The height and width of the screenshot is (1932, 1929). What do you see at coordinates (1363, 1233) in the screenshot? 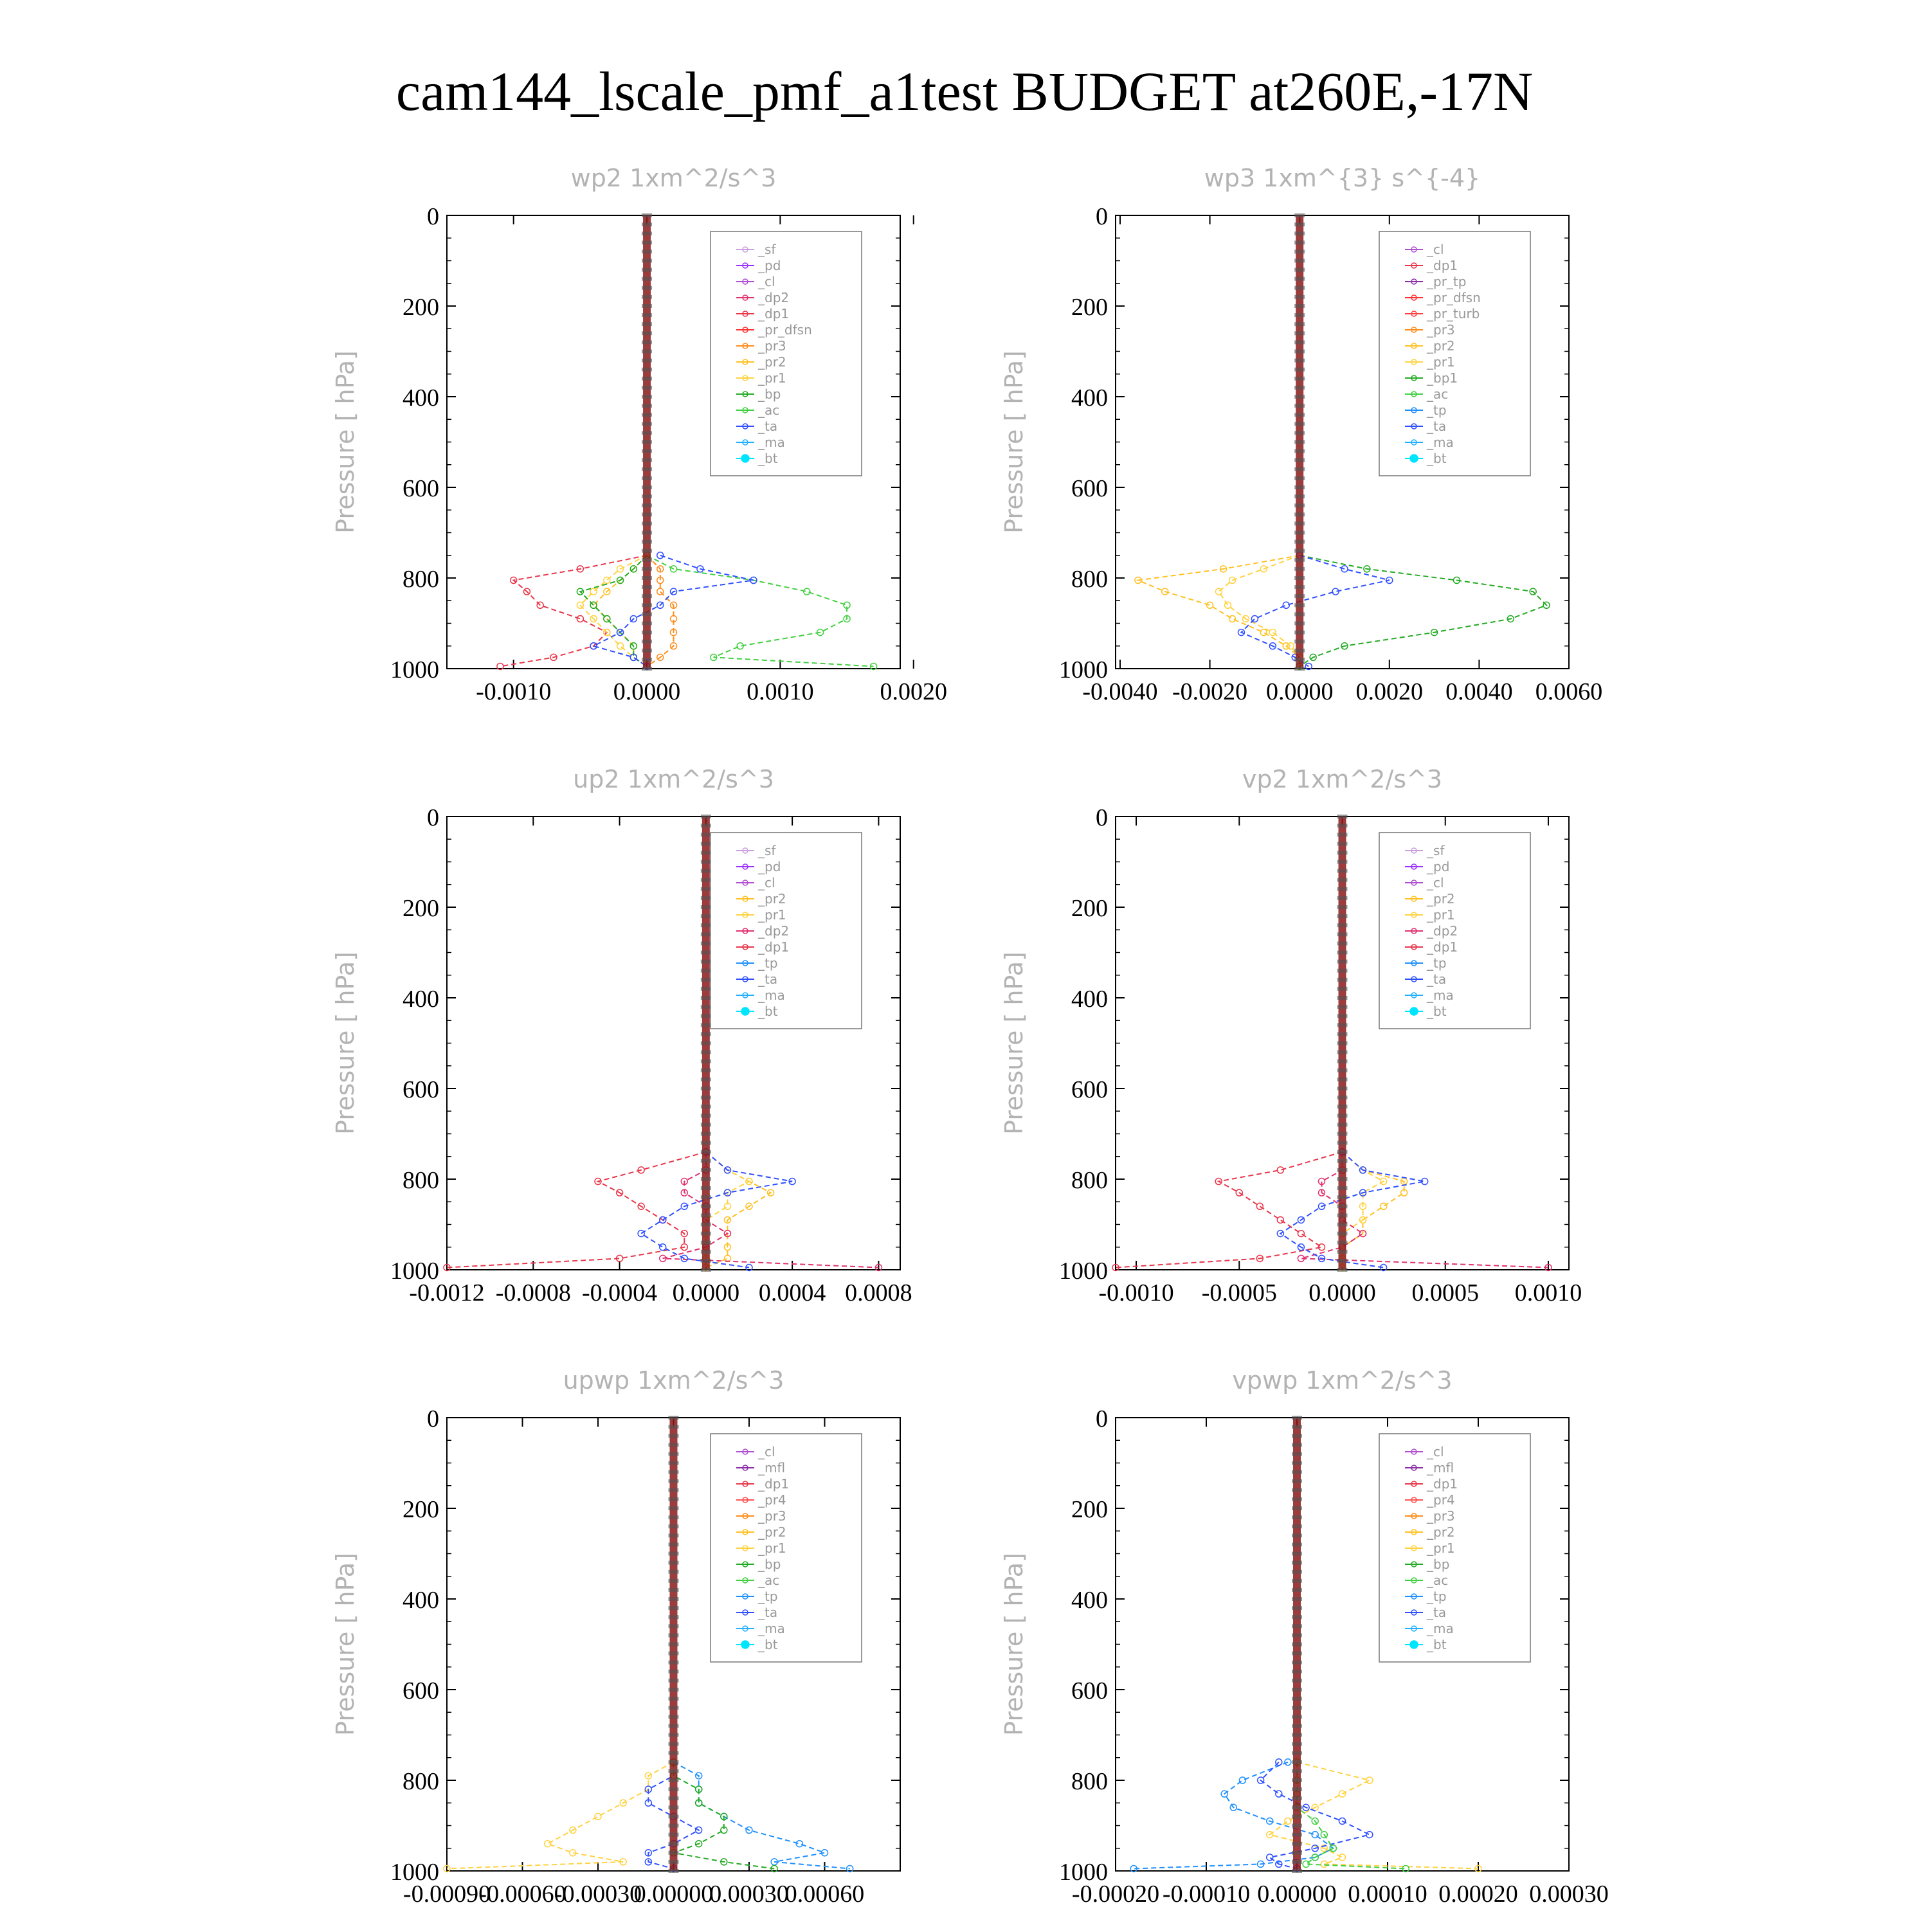
I see `series-point-dp2` at bounding box center [1363, 1233].